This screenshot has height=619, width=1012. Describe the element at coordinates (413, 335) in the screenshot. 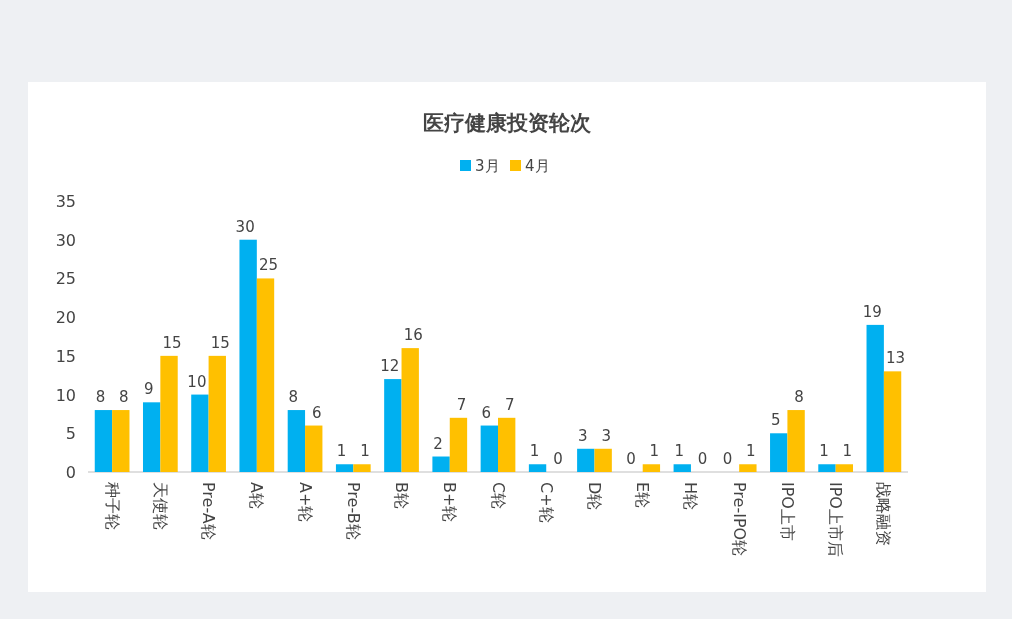

I see `data-label: 16` at that location.